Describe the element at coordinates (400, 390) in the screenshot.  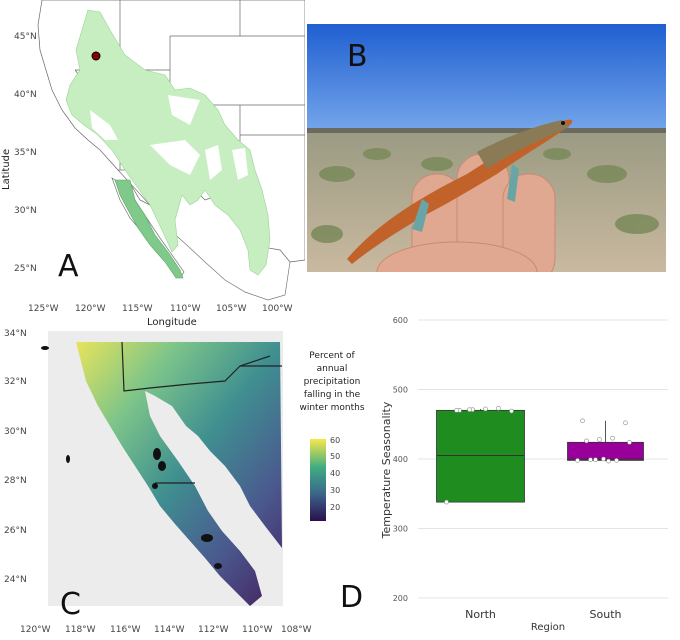
I see `d-y-tick: 500` at that location.